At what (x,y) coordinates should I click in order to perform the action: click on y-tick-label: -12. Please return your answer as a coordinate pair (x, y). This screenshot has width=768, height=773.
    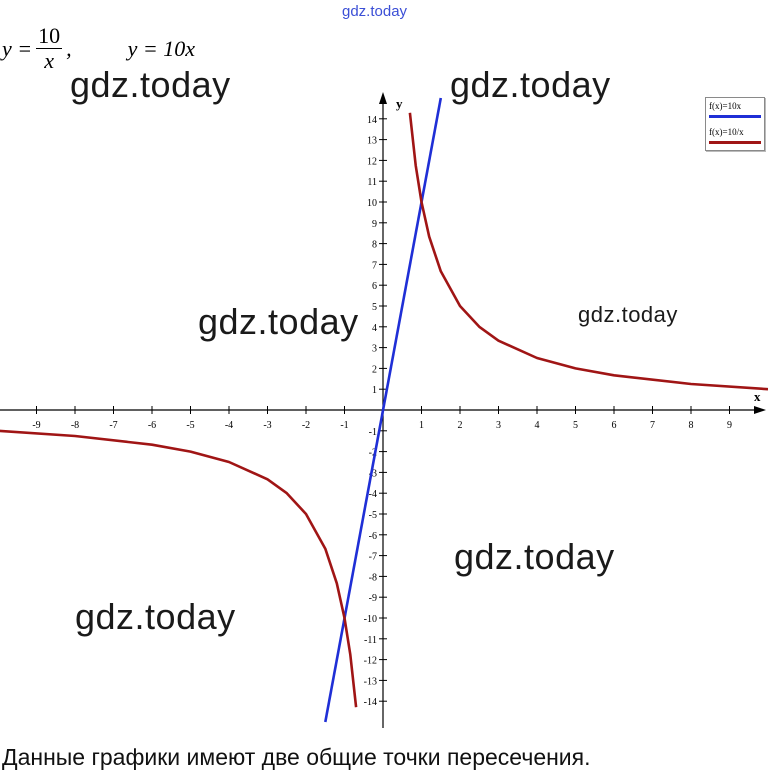
    Looking at the image, I should click on (370, 661).